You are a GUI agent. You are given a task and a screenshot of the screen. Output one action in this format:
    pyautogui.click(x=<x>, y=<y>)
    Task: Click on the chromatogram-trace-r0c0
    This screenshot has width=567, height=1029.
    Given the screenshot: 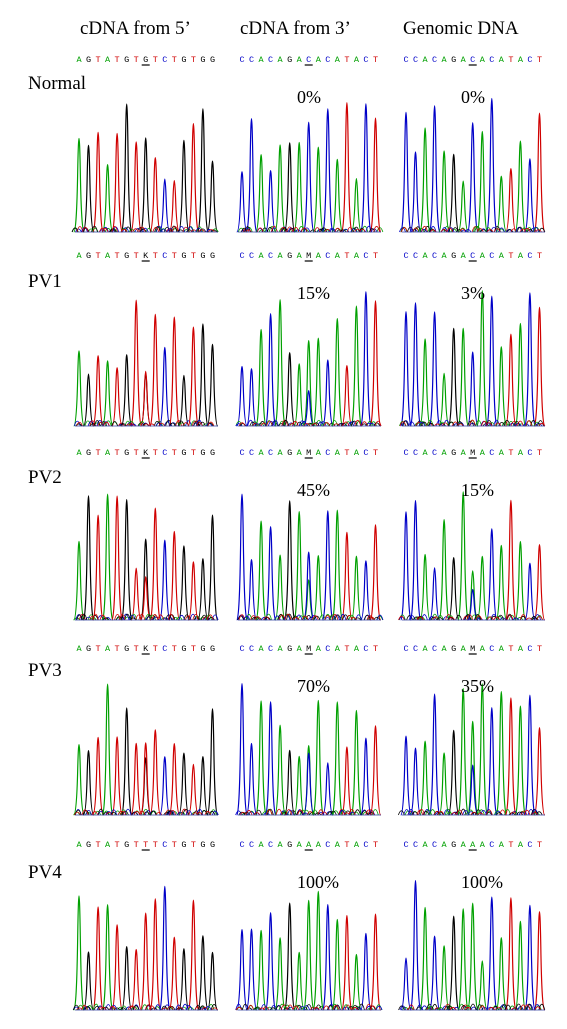 What is the action you would take?
    pyautogui.click(x=145, y=168)
    